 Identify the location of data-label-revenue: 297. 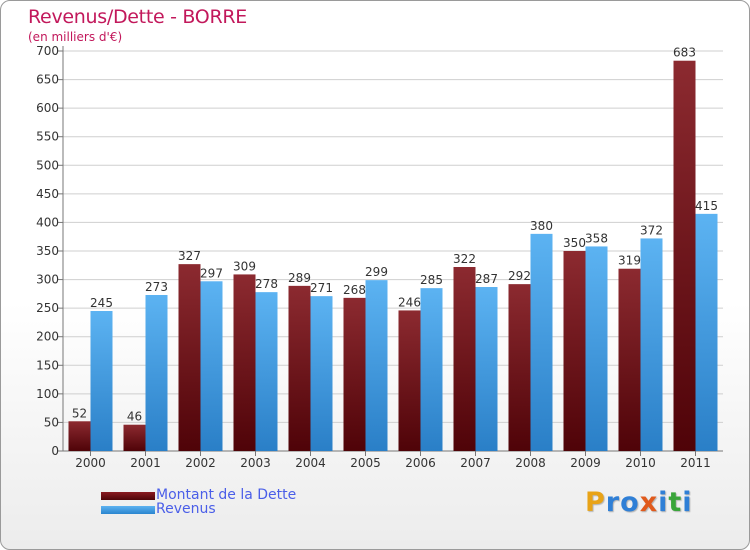
(211, 273).